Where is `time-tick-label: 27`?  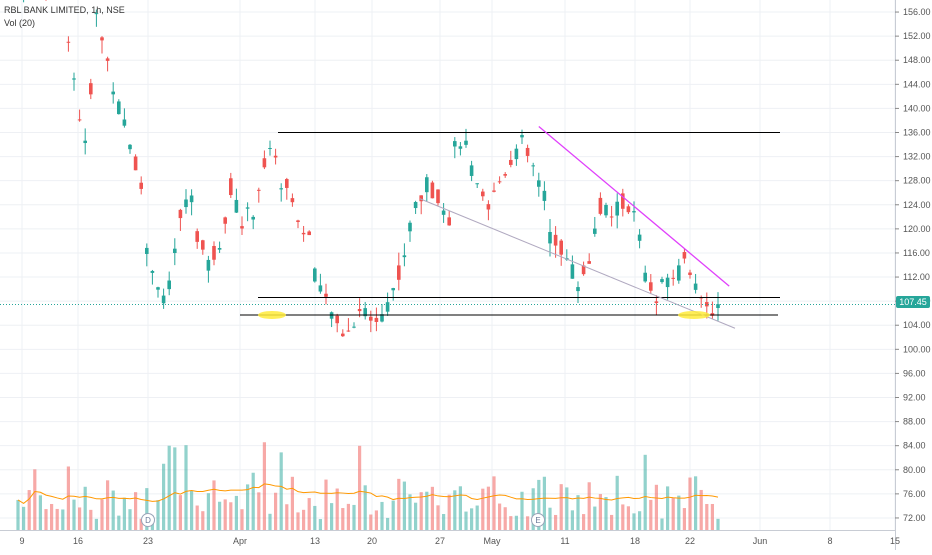 time-tick-label: 27 is located at coordinates (440, 541).